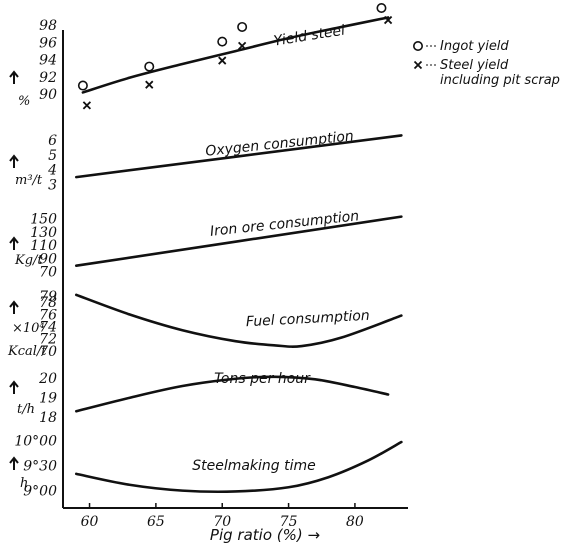  Describe the element at coordinates (90, 522) in the screenshot. I see `x-tick-label: 60` at that location.